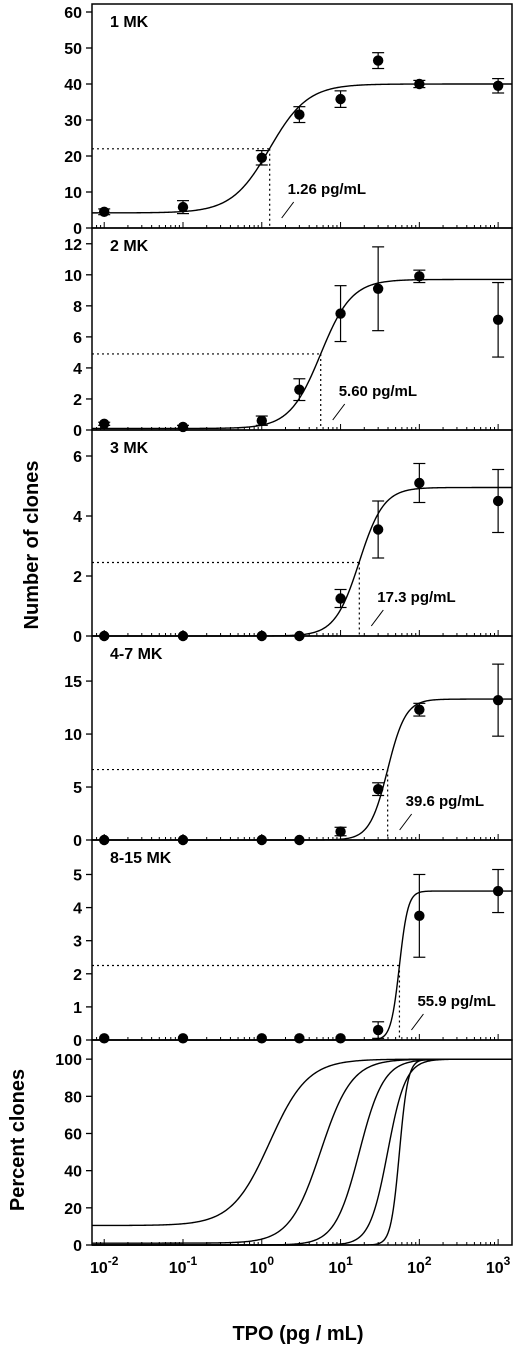  What do you see at coordinates (104, 1265) in the screenshot?
I see `x-tick-label: 10⁻²` at bounding box center [104, 1265].